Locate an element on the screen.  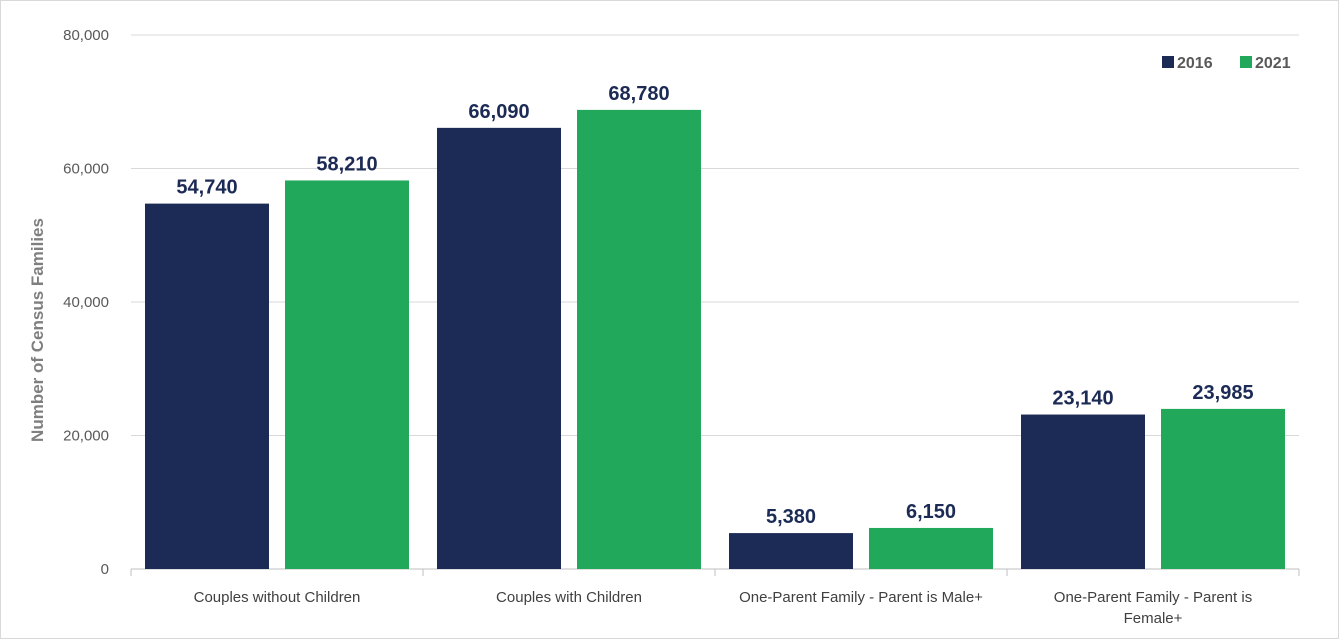
data-label: 68,780 is located at coordinates (638, 94).